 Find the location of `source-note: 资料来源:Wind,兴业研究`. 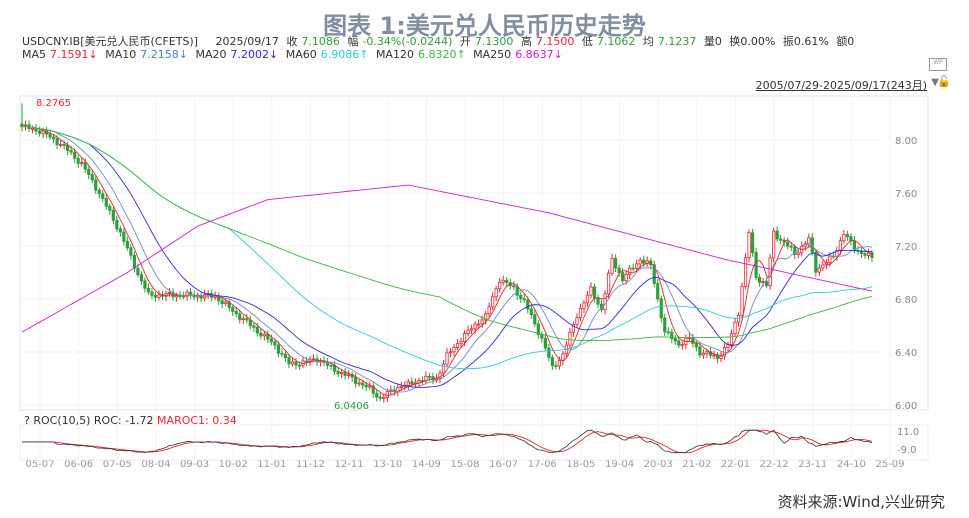

source-note: 资料来源:Wind,兴业研究 is located at coordinates (861, 502).